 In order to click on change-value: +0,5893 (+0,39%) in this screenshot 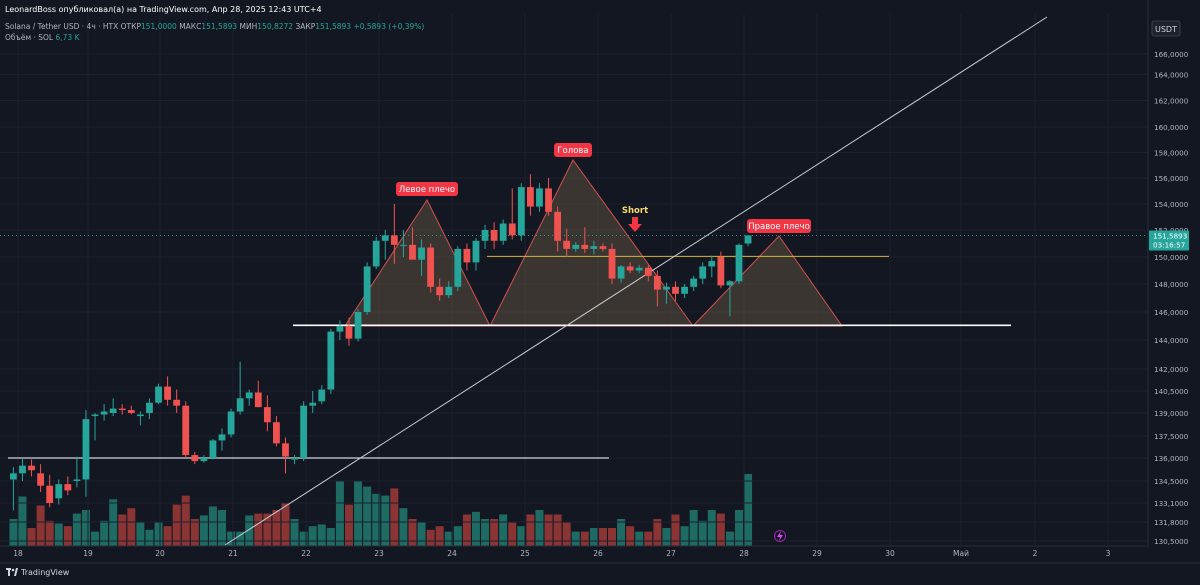, I will do `click(389, 26)`.